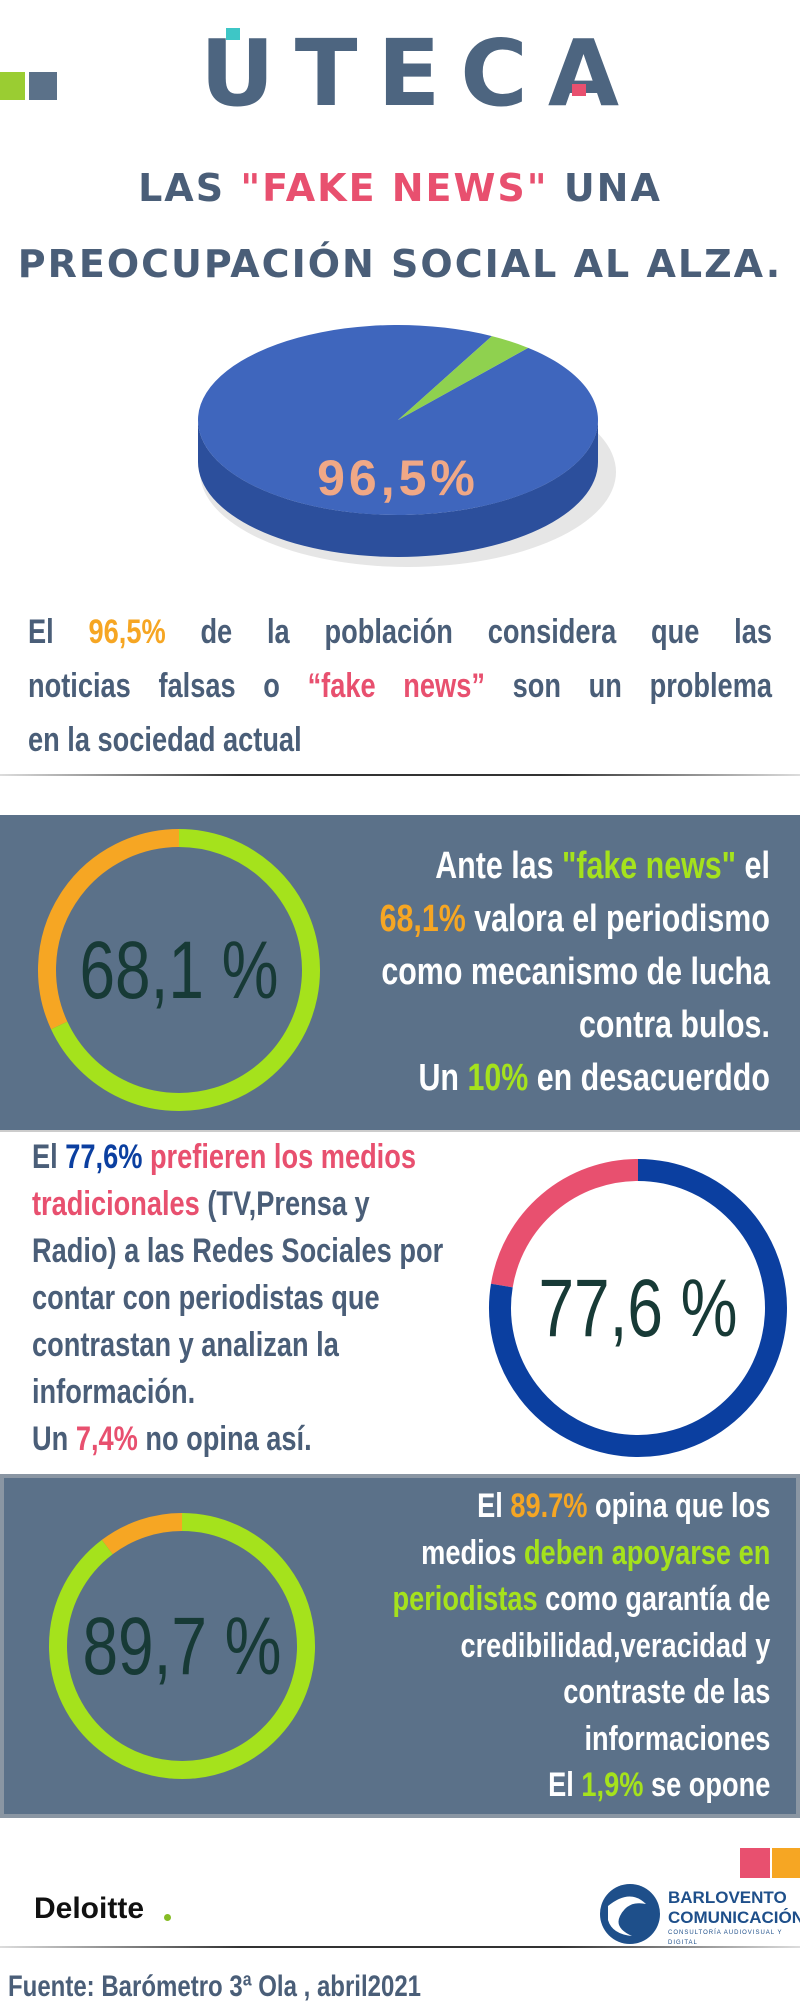 This screenshot has height=2004, width=800. I want to click on logo-dot, so click(167, 1917).